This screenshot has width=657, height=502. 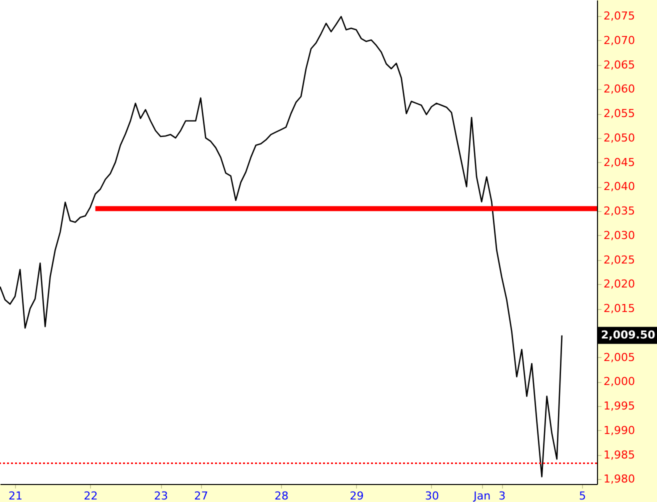 What do you see at coordinates (619, 430) in the screenshot?
I see `y-tick-label: 1,990` at bounding box center [619, 430].